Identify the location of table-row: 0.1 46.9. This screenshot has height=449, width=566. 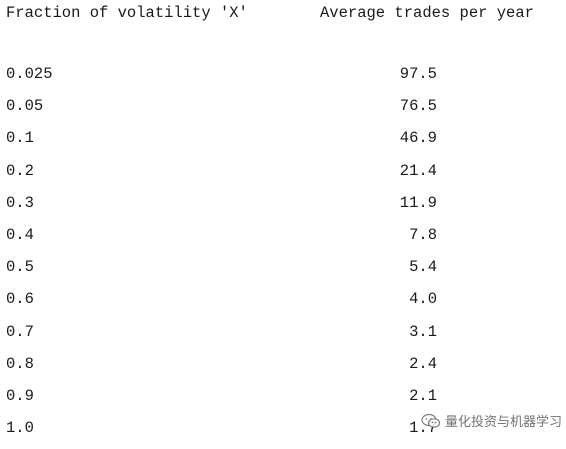
(286, 143).